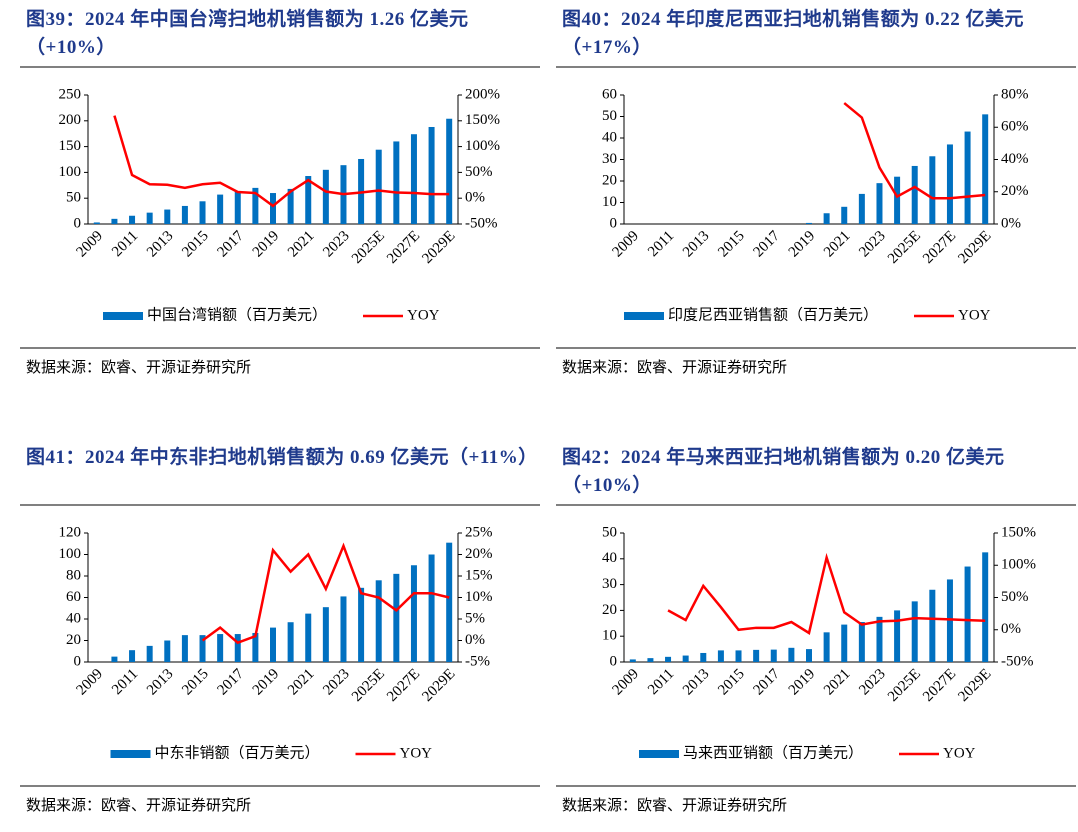 The height and width of the screenshot is (832, 1078). I want to click on y2-tick-label: 25%, so click(479, 532).